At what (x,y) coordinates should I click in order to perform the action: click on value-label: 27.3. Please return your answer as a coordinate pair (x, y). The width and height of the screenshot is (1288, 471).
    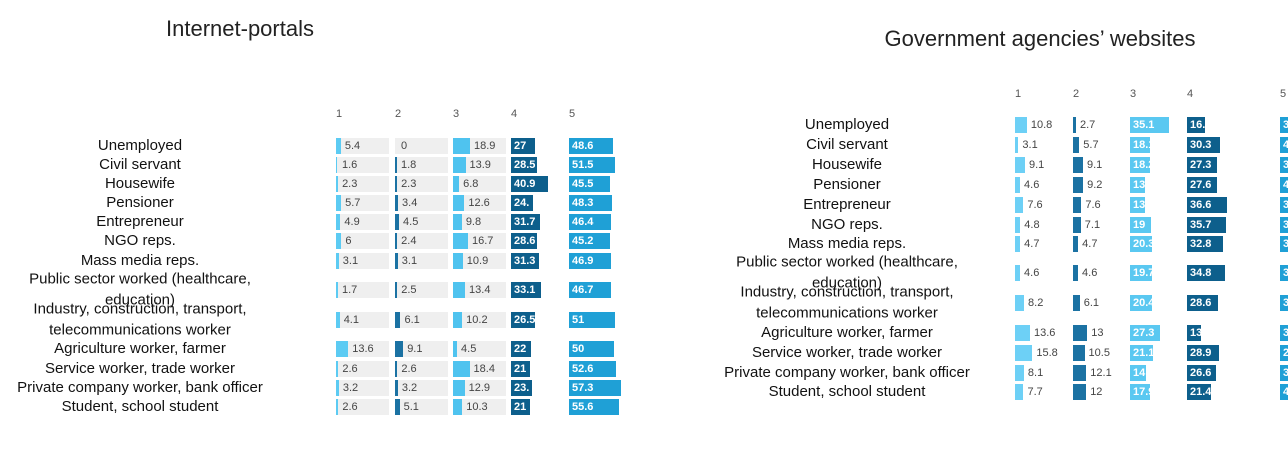
    Looking at the image, I should click on (1144, 333).